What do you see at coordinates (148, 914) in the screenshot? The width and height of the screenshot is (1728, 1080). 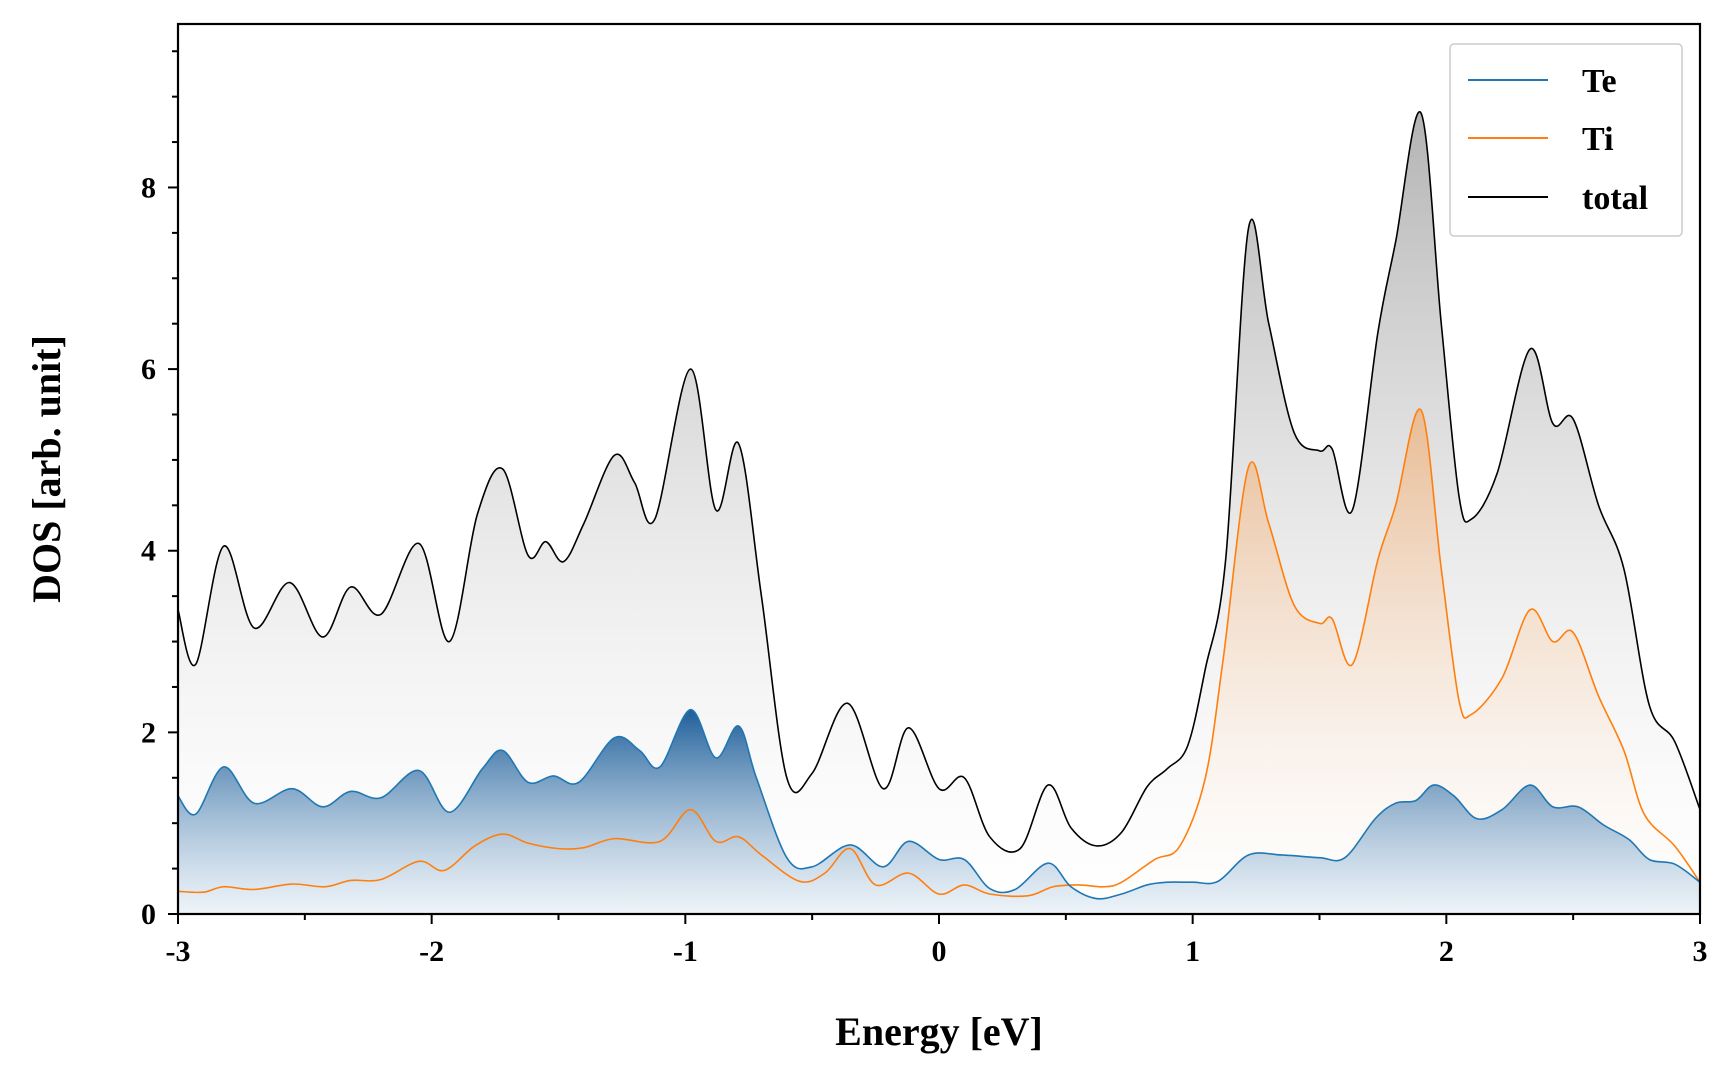 I see `y-tick-label: 0` at bounding box center [148, 914].